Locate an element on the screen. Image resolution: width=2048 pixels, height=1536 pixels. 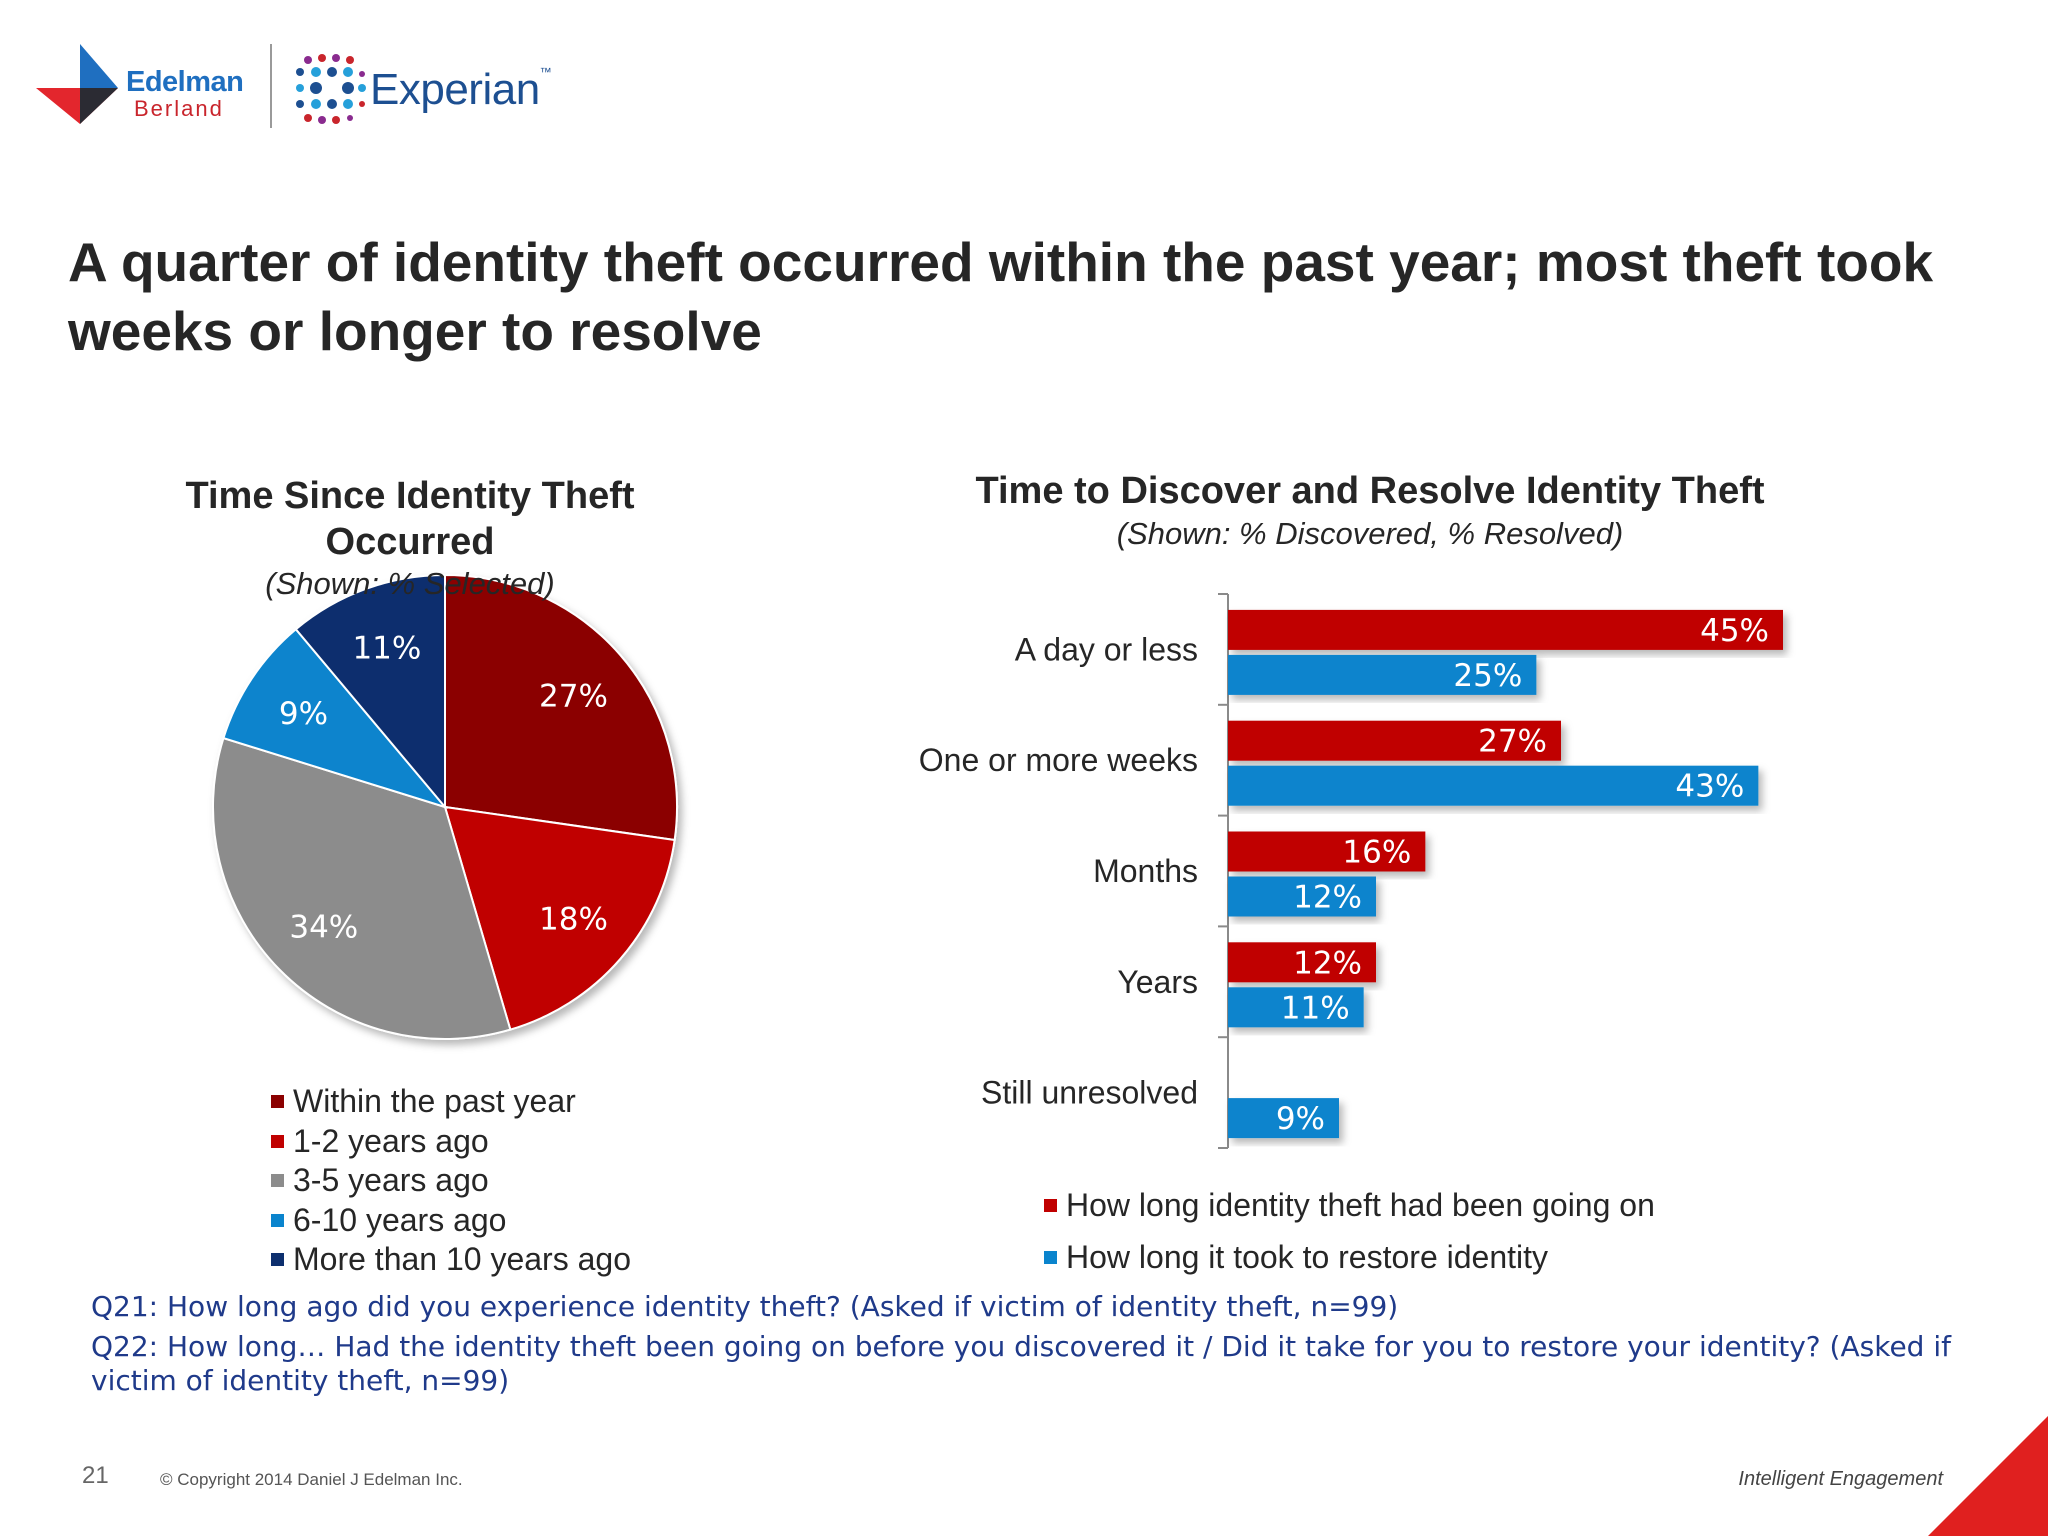
bar-data-label: 11% is located at coordinates (1315, 1008).